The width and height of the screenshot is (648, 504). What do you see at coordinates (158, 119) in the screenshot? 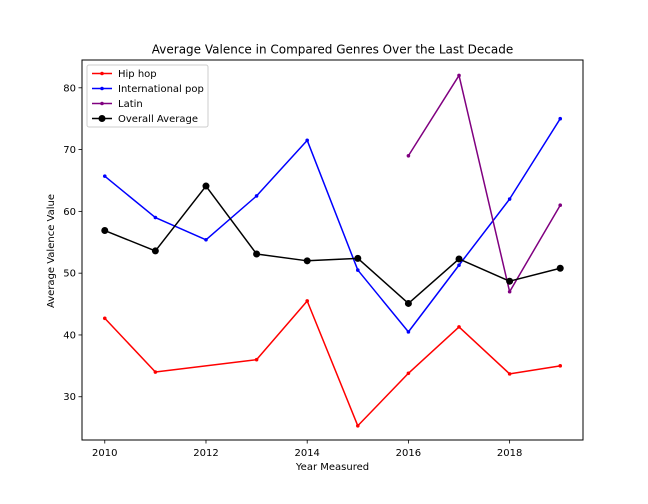
I see `legend-label: Overall Average` at bounding box center [158, 119].